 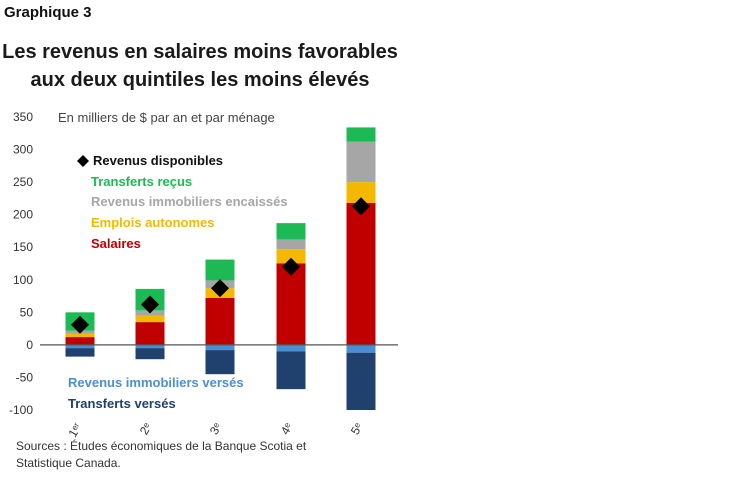 What do you see at coordinates (357, 428) in the screenshot?
I see `x-tick-label: 5ᵉ` at bounding box center [357, 428].